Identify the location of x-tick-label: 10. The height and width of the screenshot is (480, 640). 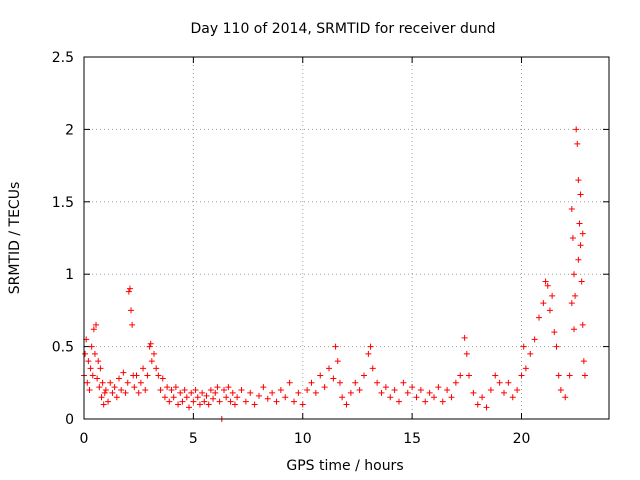
(303, 439).